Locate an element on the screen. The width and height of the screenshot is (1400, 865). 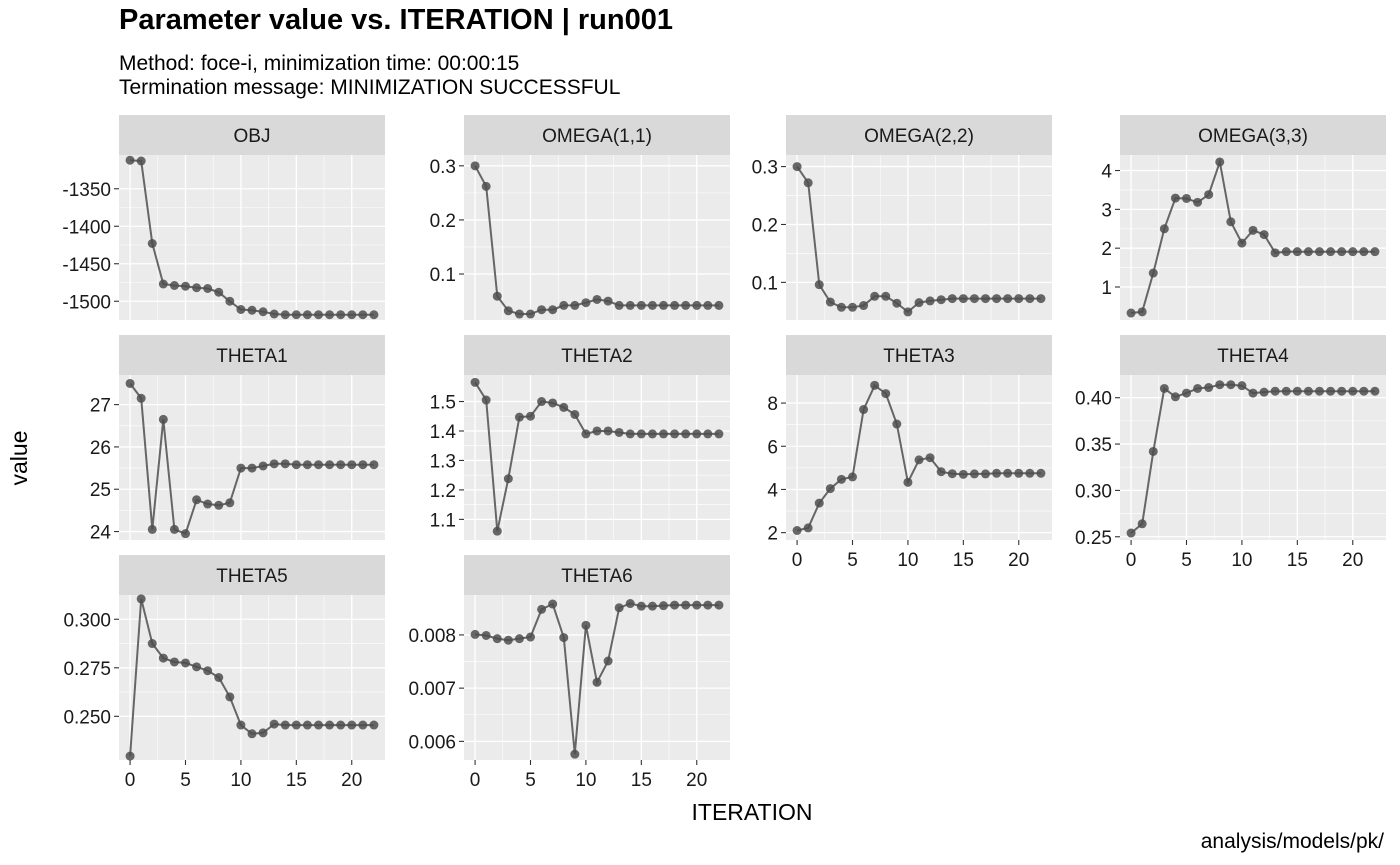
y-tick-label: 0.006 is located at coordinates (432, 742).